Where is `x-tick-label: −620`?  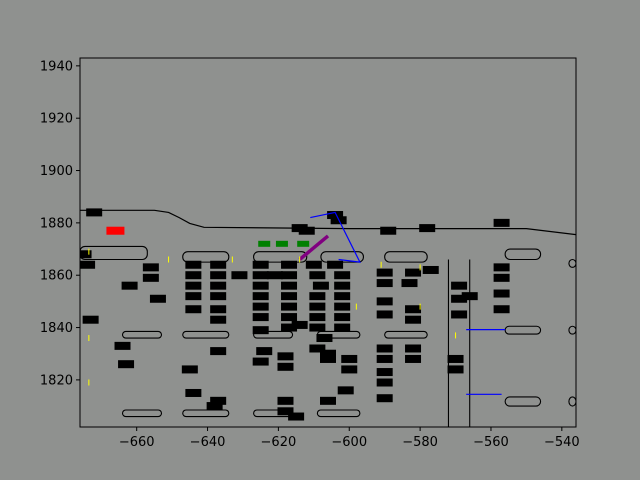 x-tick-label: −620 is located at coordinates (279, 442).